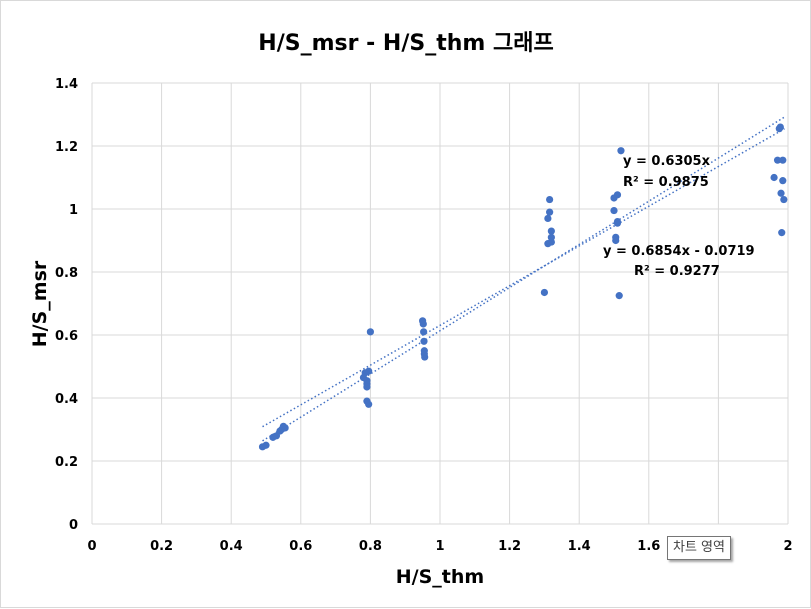 Image resolution: width=811 pixels, height=609 pixels. What do you see at coordinates (440, 577) in the screenshot?
I see `x-axis-title: H/S_thm` at bounding box center [440, 577].